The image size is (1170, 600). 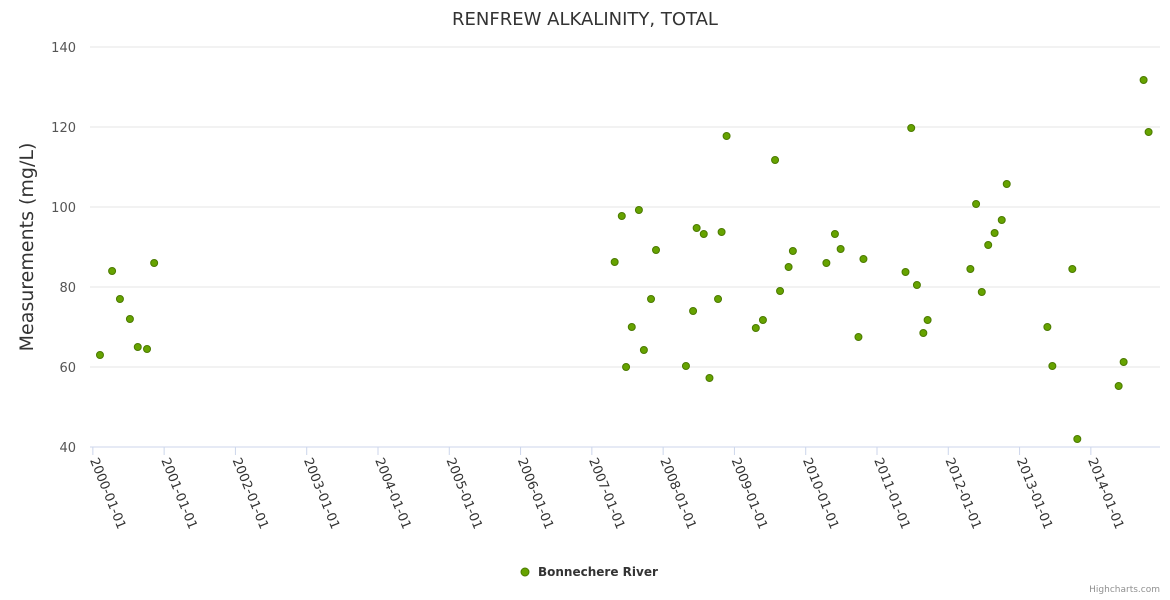 What do you see at coordinates (67, 288) in the screenshot?
I see `y-tick-label: 80` at bounding box center [67, 288].